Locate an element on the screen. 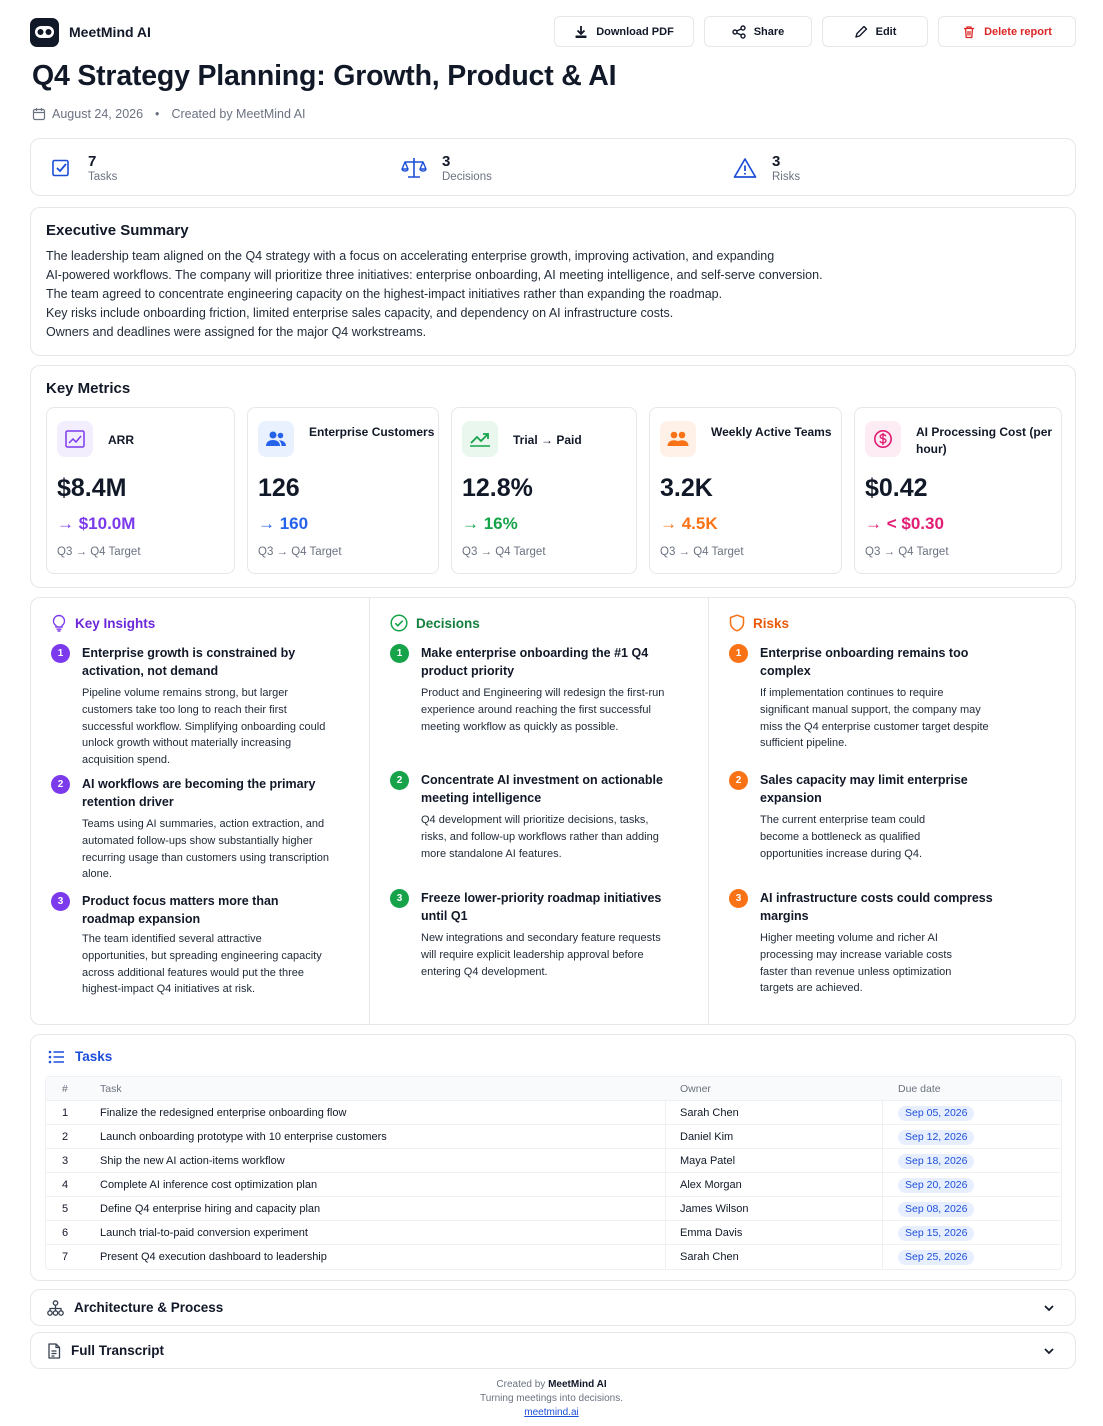 The image size is (1103, 1426). dollar-icon is located at coordinates (883, 439).